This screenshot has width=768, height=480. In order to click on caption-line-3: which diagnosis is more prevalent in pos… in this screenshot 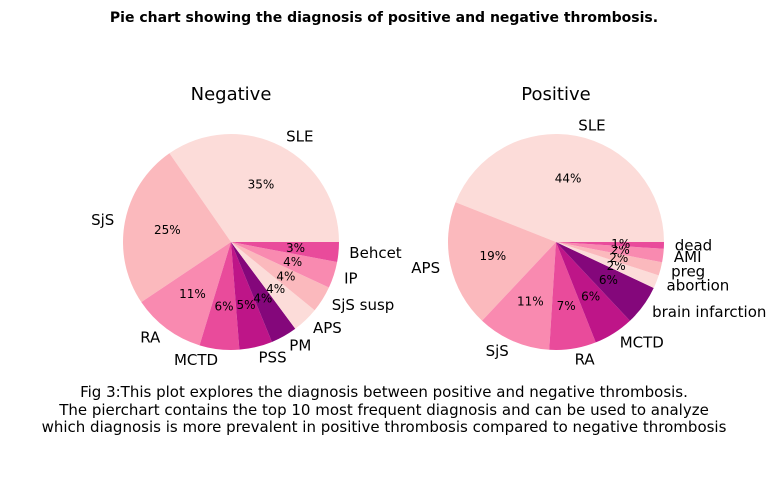, I will do `click(384, 427)`.